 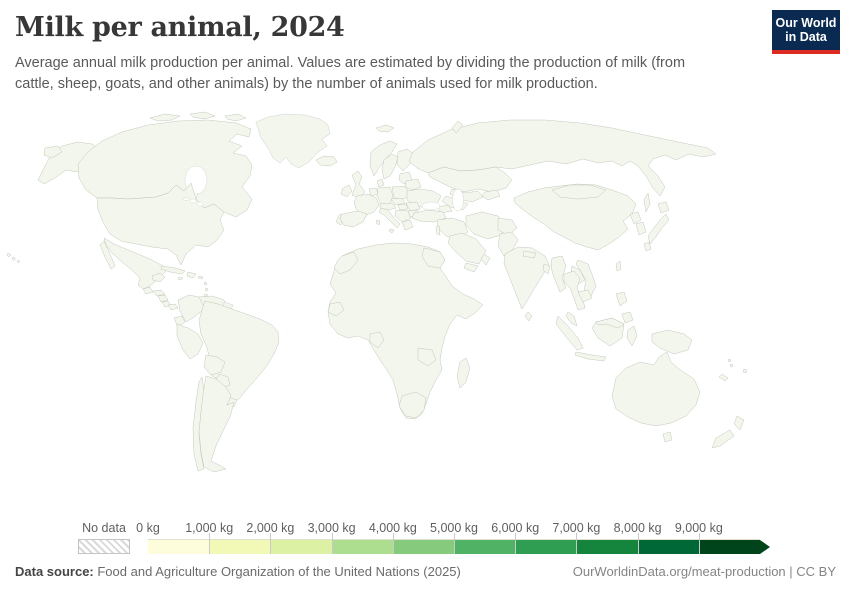 What do you see at coordinates (353, 219) in the screenshot?
I see `country-spain` at bounding box center [353, 219].